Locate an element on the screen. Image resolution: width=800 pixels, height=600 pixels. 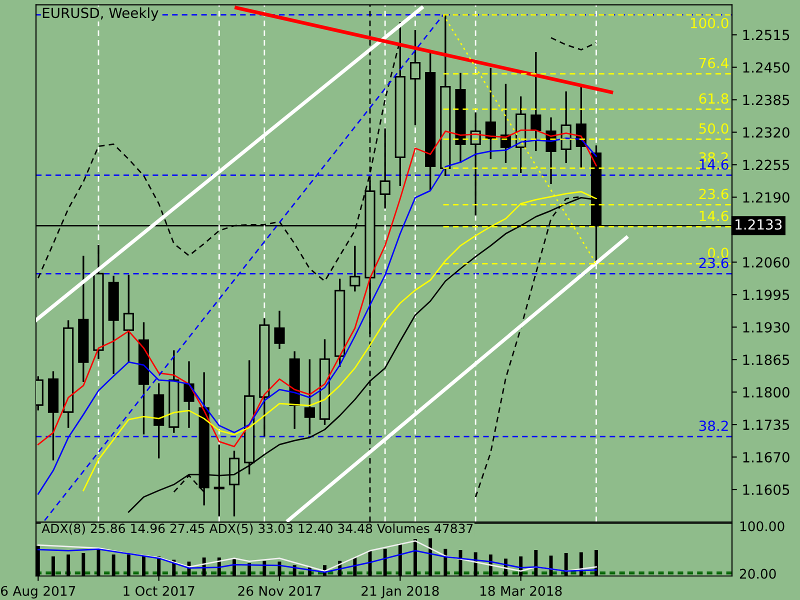
chart-title: EURUSD, Weekly is located at coordinates (100, 14).